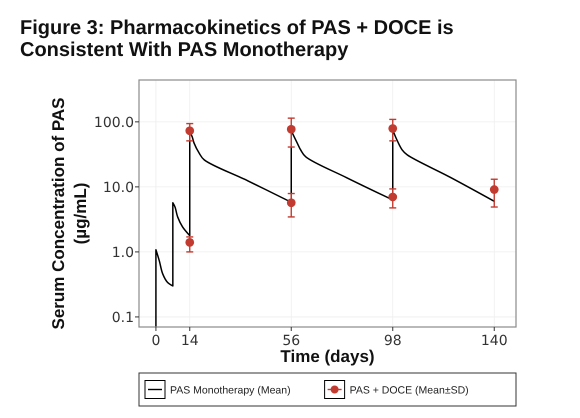 Image resolution: width=580 pixels, height=418 pixels. I want to click on x-tick-label: 140, so click(494, 341).